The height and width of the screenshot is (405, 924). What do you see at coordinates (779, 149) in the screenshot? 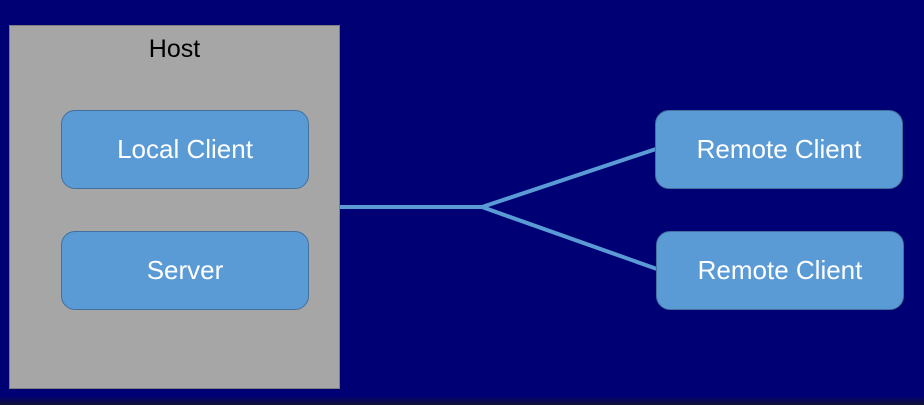
I see `remote-client-node-1: Remote Client` at bounding box center [779, 149].